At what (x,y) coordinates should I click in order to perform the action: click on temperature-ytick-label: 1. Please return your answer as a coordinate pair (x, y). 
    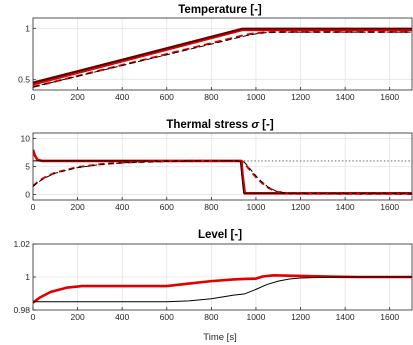
    Looking at the image, I should click on (27, 28).